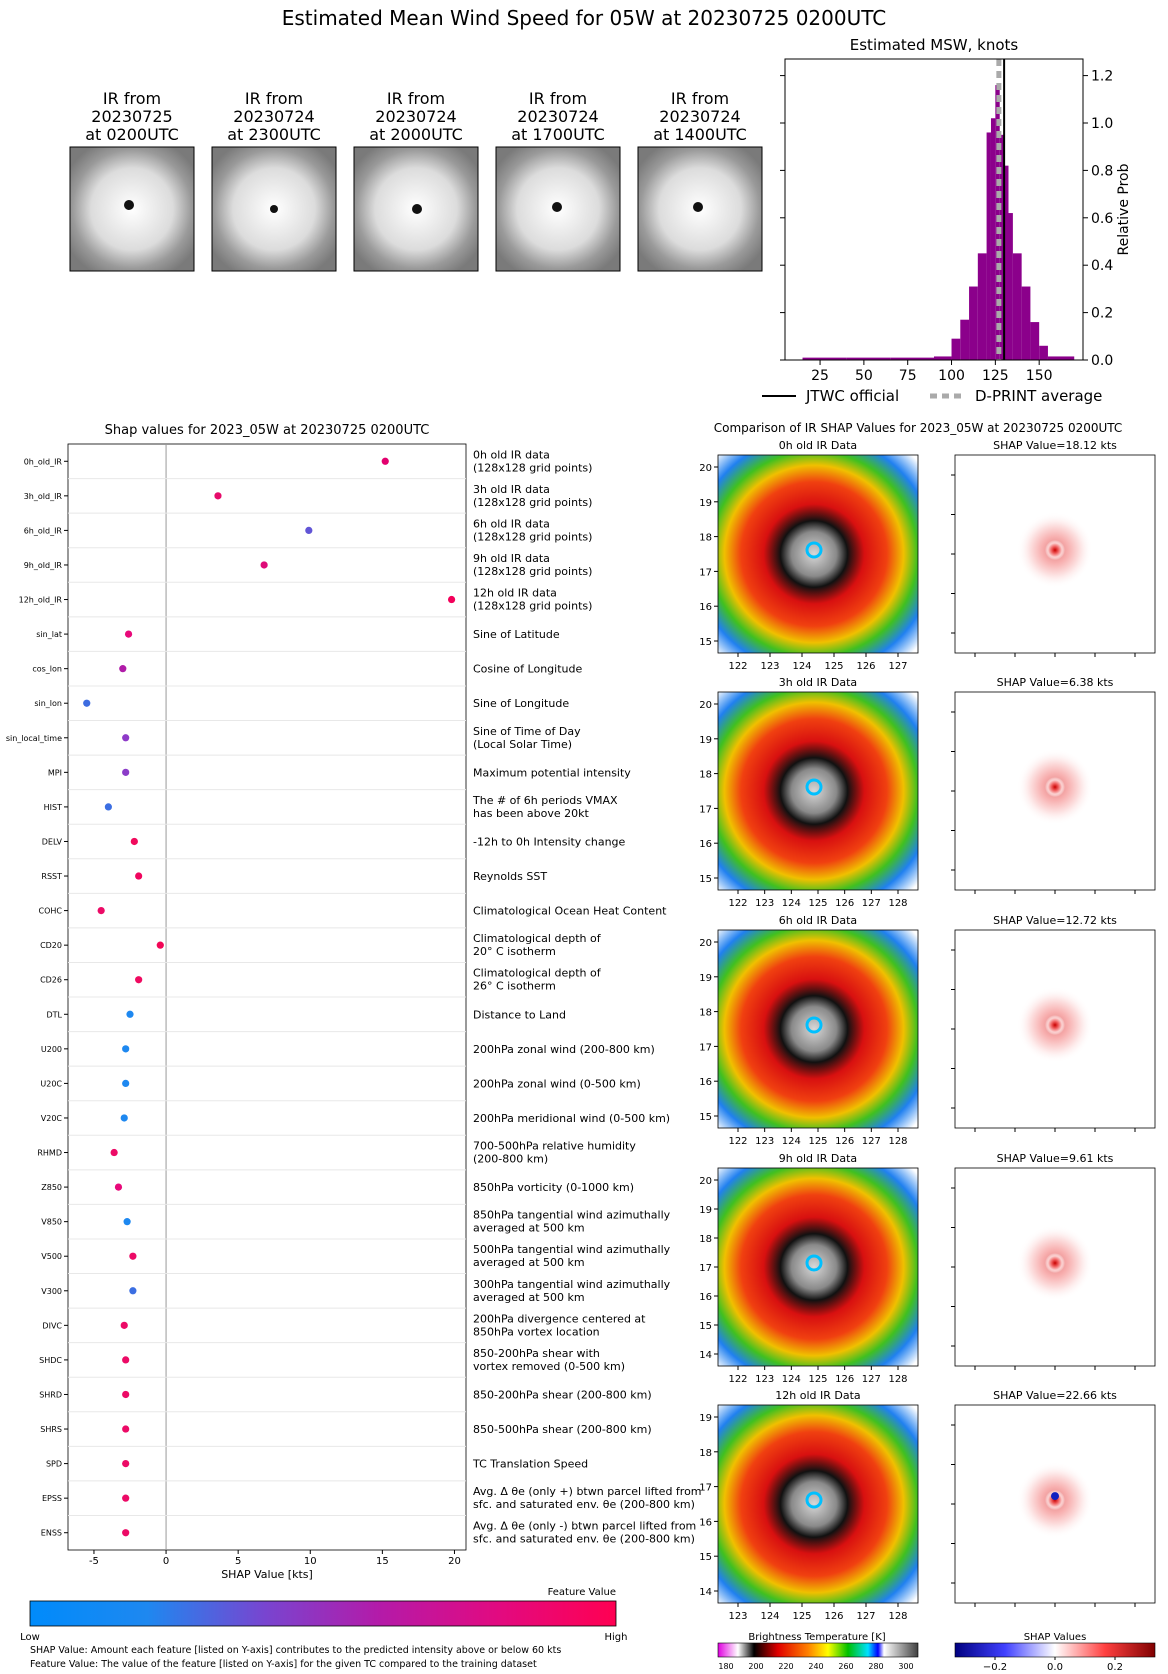 The image size is (1168, 1674). I want to click on feature-name: 0h_old_IR, so click(43, 461).